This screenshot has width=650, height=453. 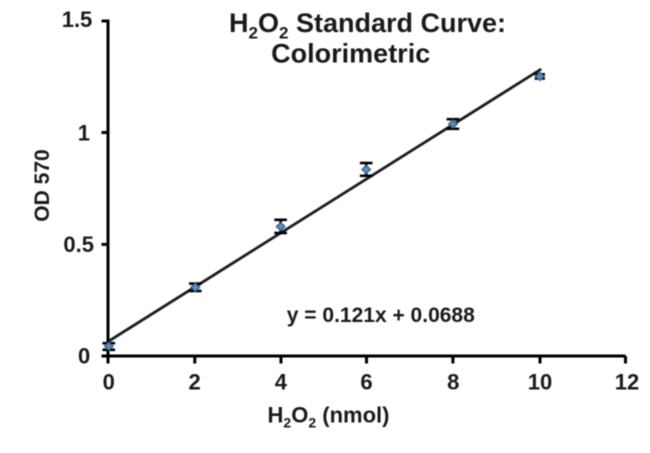 I want to click on svg-text: 1, so click(x=84, y=132).